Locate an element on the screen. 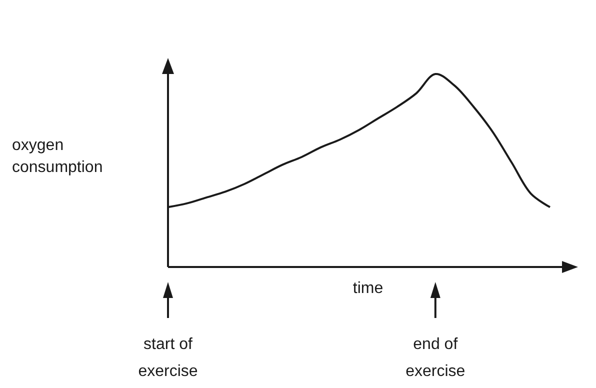 Image resolution: width=596 pixels, height=388 pixels. text: start of exercise is located at coordinates (168, 358).